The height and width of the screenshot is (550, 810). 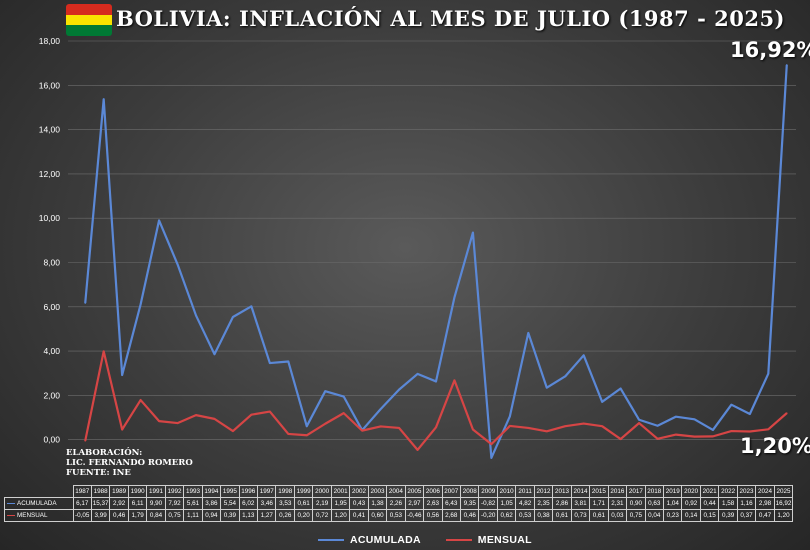 What do you see at coordinates (506, 503) in the screenshot?
I see `table-value-cell: 1,05` at bounding box center [506, 503].